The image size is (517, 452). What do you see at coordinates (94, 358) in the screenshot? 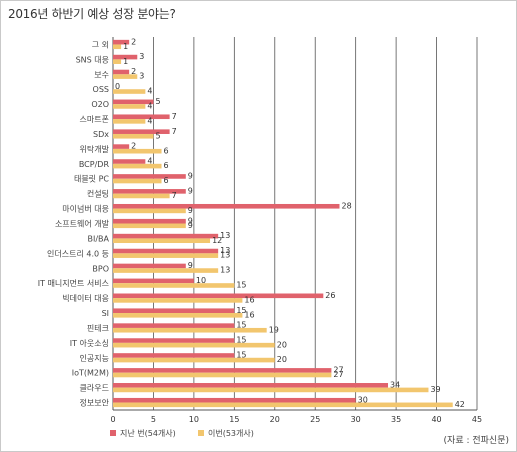
I see `category-label: 인공지능` at bounding box center [94, 358].